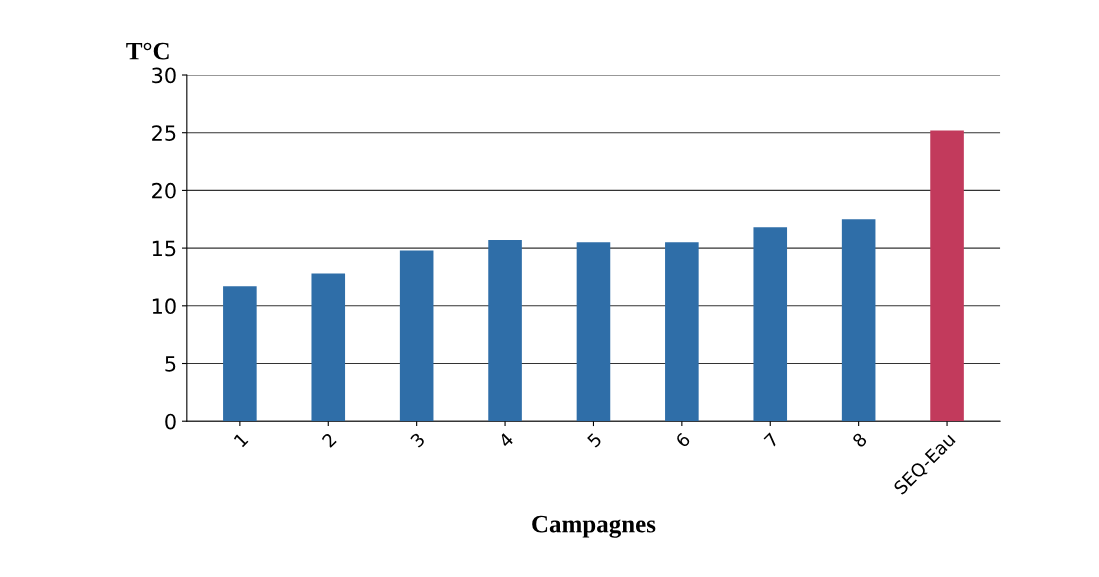  What do you see at coordinates (164, 133) in the screenshot?
I see `y-tick-label: 25` at bounding box center [164, 133].